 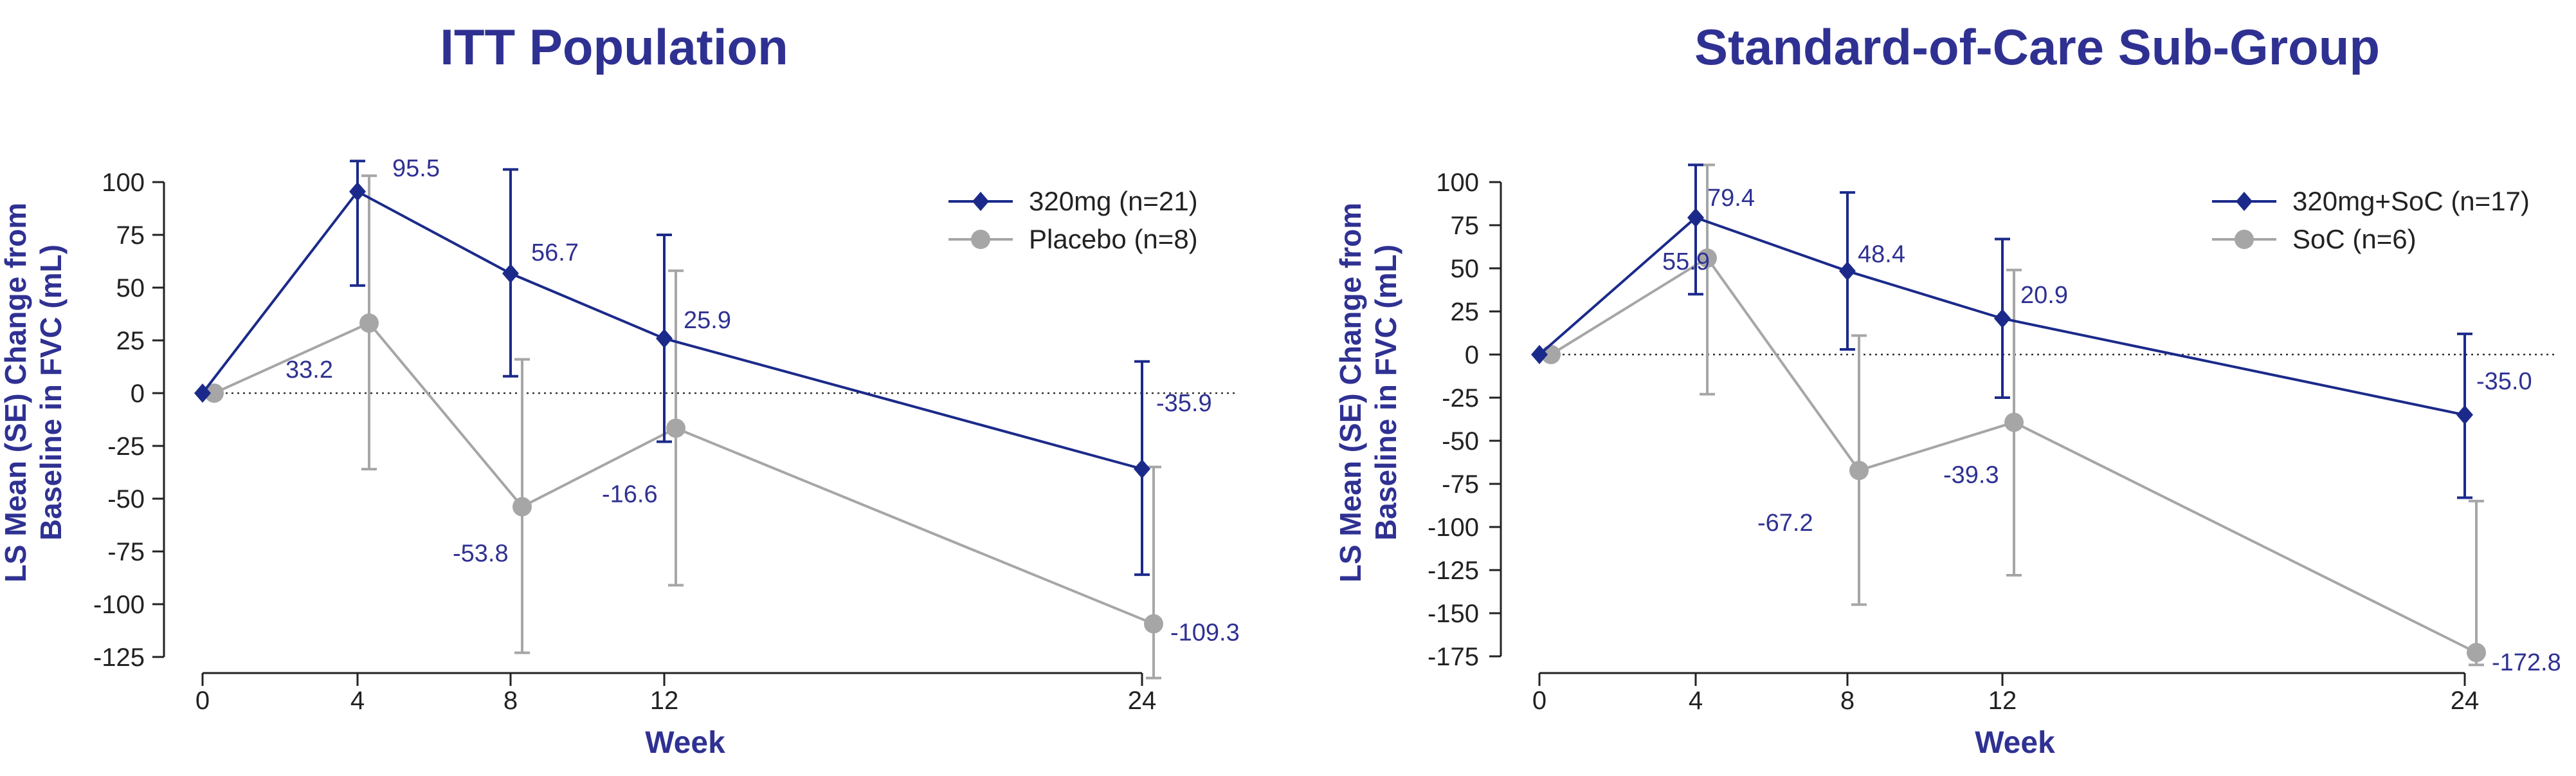 I want to click on data-label: -109.3, so click(x=1205, y=633).